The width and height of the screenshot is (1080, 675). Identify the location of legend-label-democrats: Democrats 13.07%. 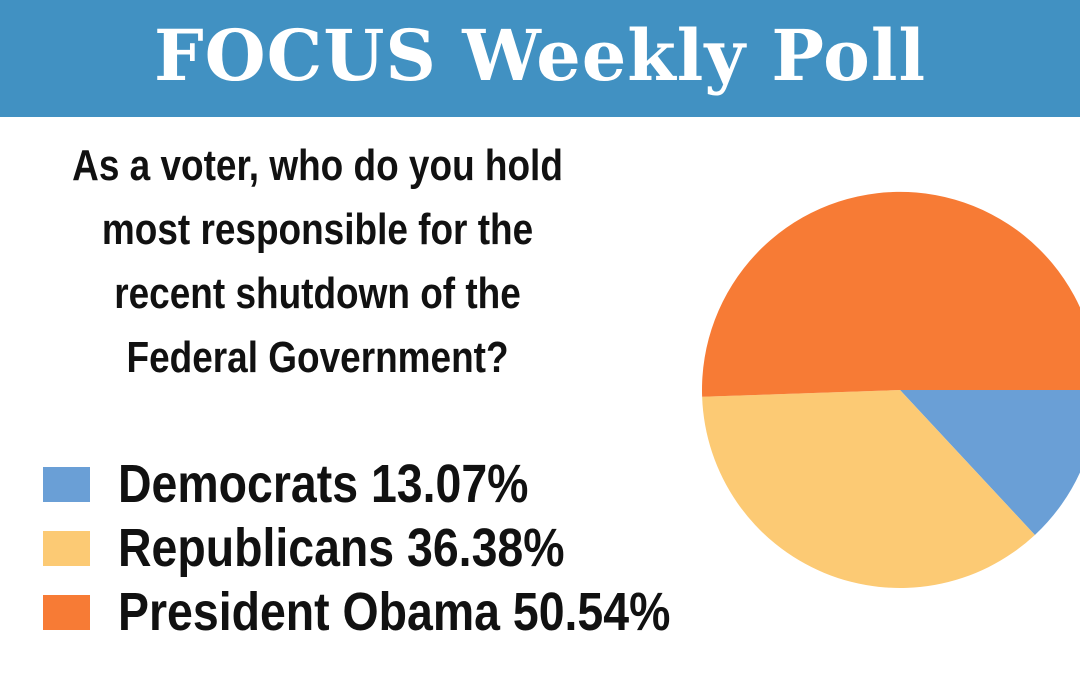
(323, 484).